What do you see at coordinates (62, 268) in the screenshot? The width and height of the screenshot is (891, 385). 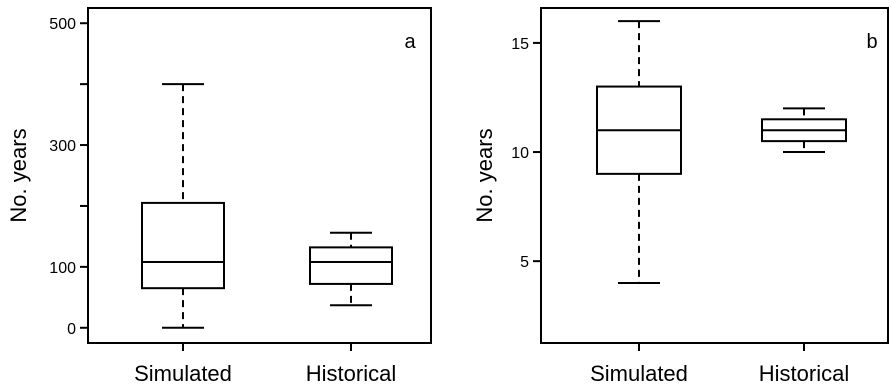 I see `y-tick-label: 100` at bounding box center [62, 268].